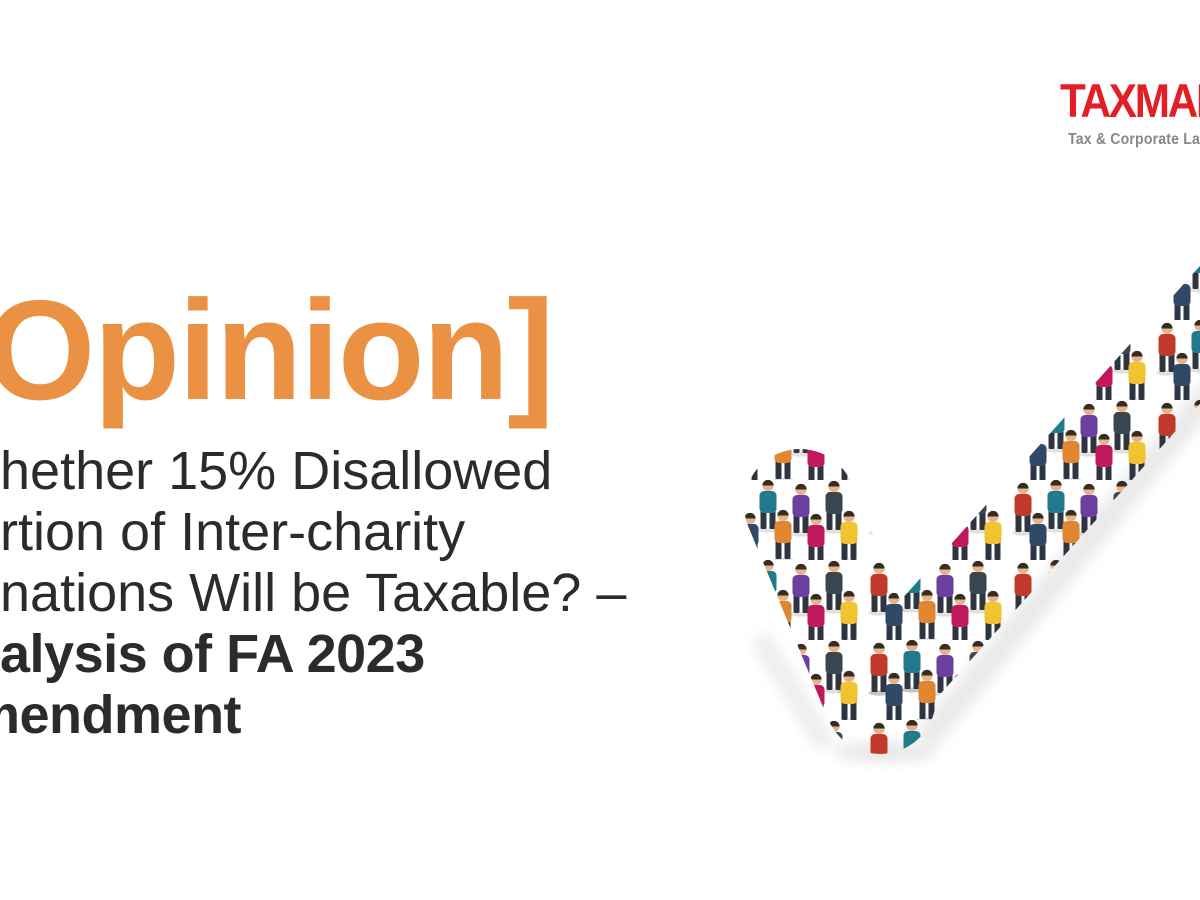 This screenshot has width=1200, height=900. Describe the element at coordinates (121, 715) in the screenshot. I see `headline-line-5: mendment` at that location.